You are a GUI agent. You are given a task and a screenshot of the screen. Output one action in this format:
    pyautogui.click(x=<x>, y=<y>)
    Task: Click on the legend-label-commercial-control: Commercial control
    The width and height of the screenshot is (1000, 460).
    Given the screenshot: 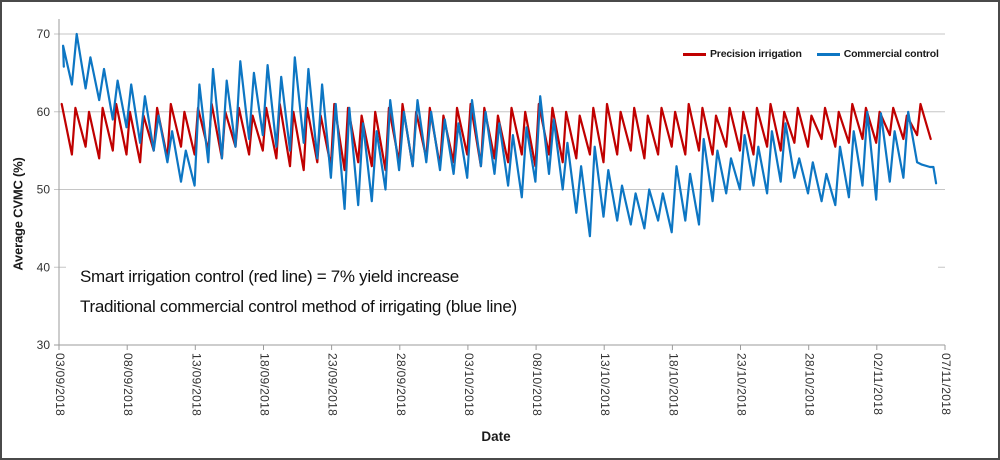 What is the action you would take?
    pyautogui.click(x=891, y=54)
    